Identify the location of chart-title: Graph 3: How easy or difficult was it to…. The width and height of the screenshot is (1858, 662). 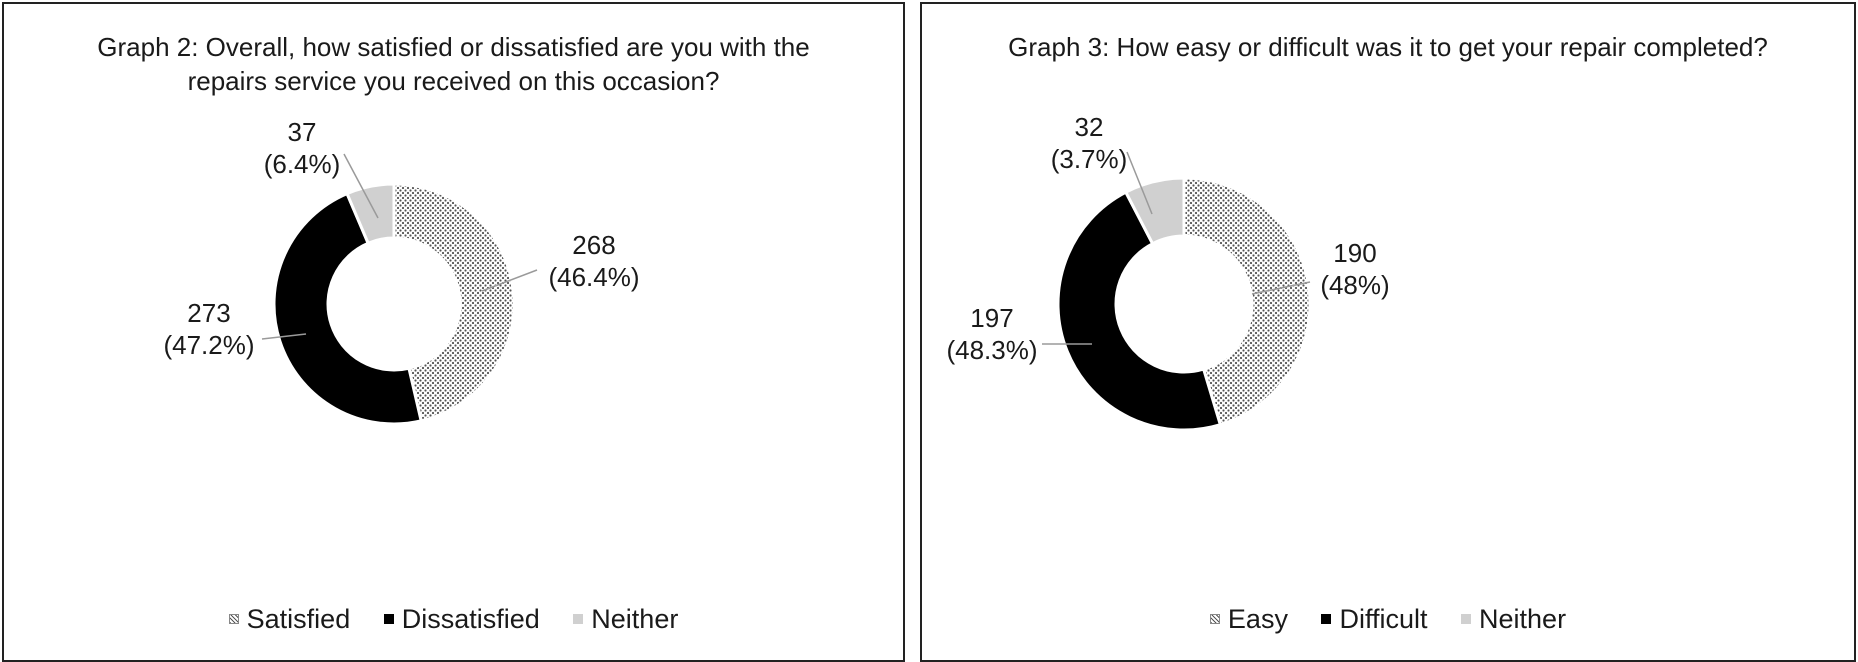
(1388, 47).